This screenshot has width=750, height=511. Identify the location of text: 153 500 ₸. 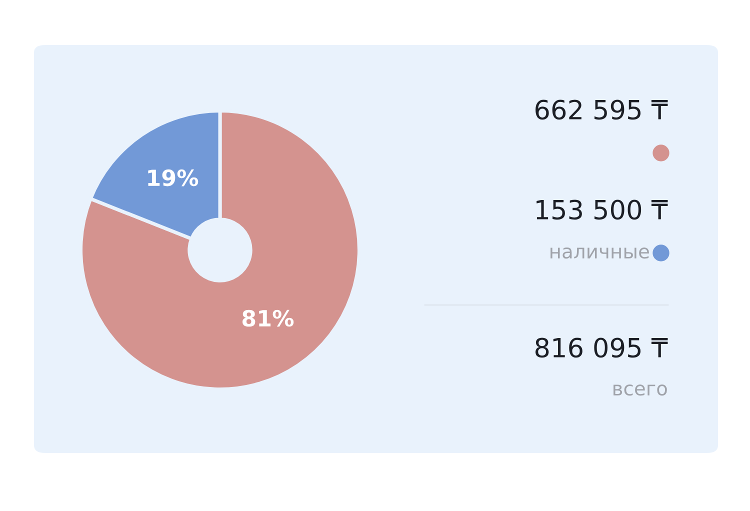
(602, 210).